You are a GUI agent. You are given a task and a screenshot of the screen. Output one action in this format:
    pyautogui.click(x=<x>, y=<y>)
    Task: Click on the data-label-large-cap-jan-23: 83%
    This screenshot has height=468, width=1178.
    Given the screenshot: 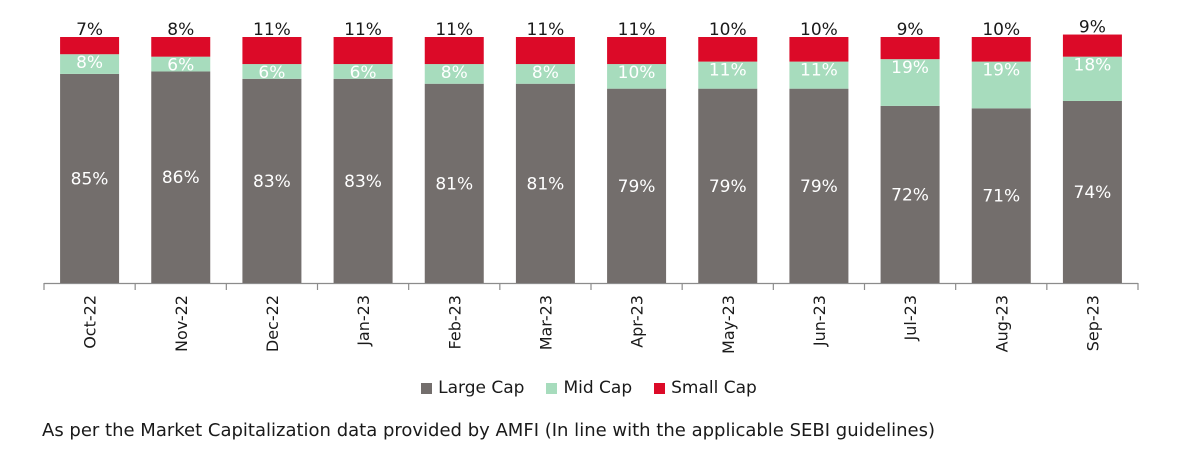 What is the action you would take?
    pyautogui.click(x=363, y=182)
    